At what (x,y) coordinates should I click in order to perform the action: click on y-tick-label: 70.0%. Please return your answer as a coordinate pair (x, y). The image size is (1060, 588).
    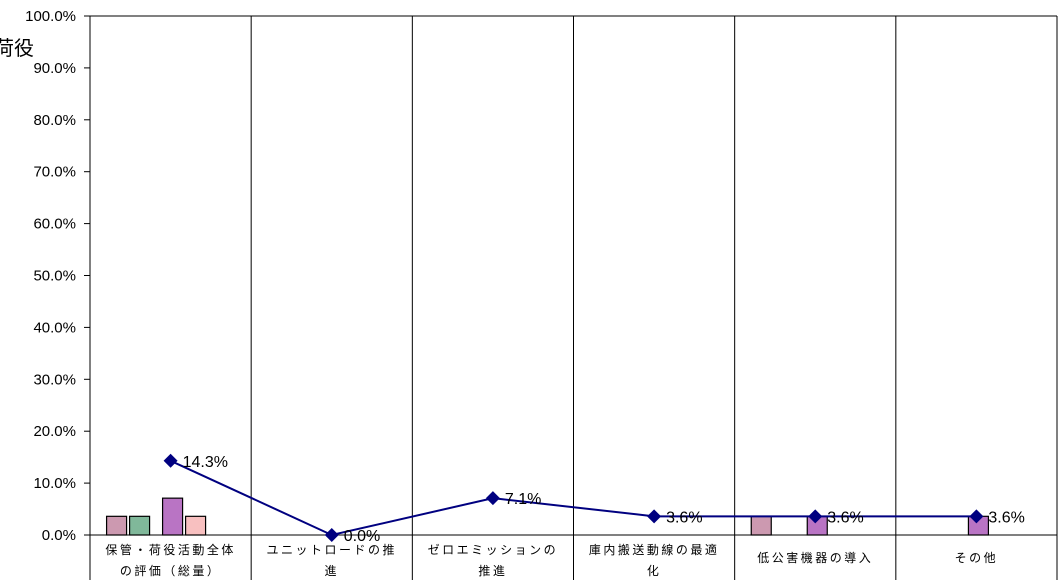
    Looking at the image, I should click on (54, 172).